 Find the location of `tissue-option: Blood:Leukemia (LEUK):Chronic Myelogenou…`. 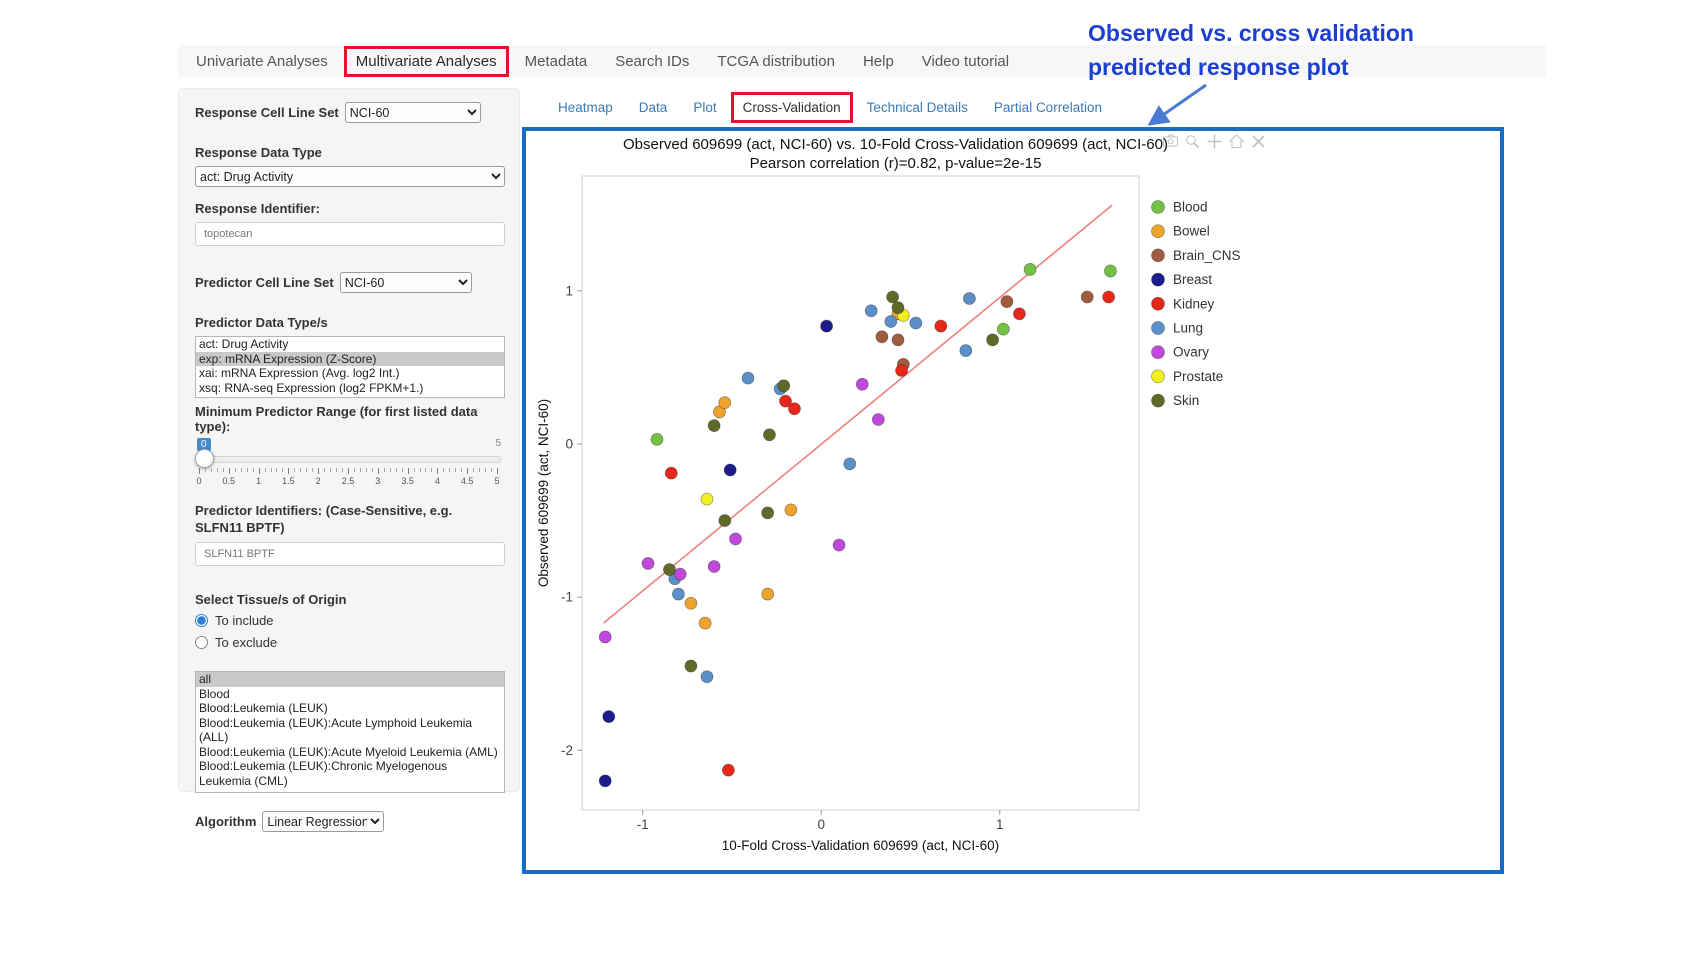

tissue-option: Blood:Leukemia (LEUK):Chronic Myelogenou… is located at coordinates (323, 773).